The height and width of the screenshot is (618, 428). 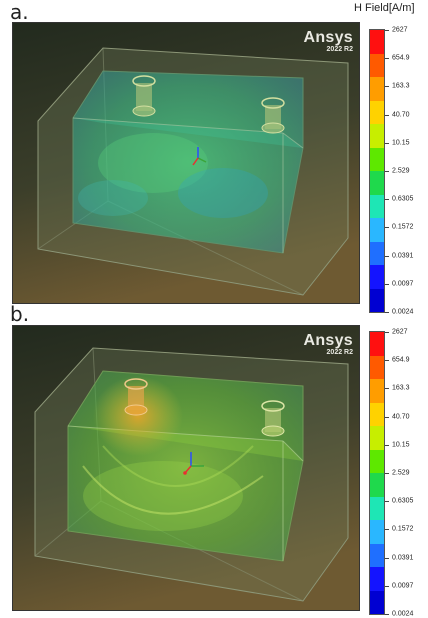 I want to click on bushing-left-a, so click(x=144, y=96).